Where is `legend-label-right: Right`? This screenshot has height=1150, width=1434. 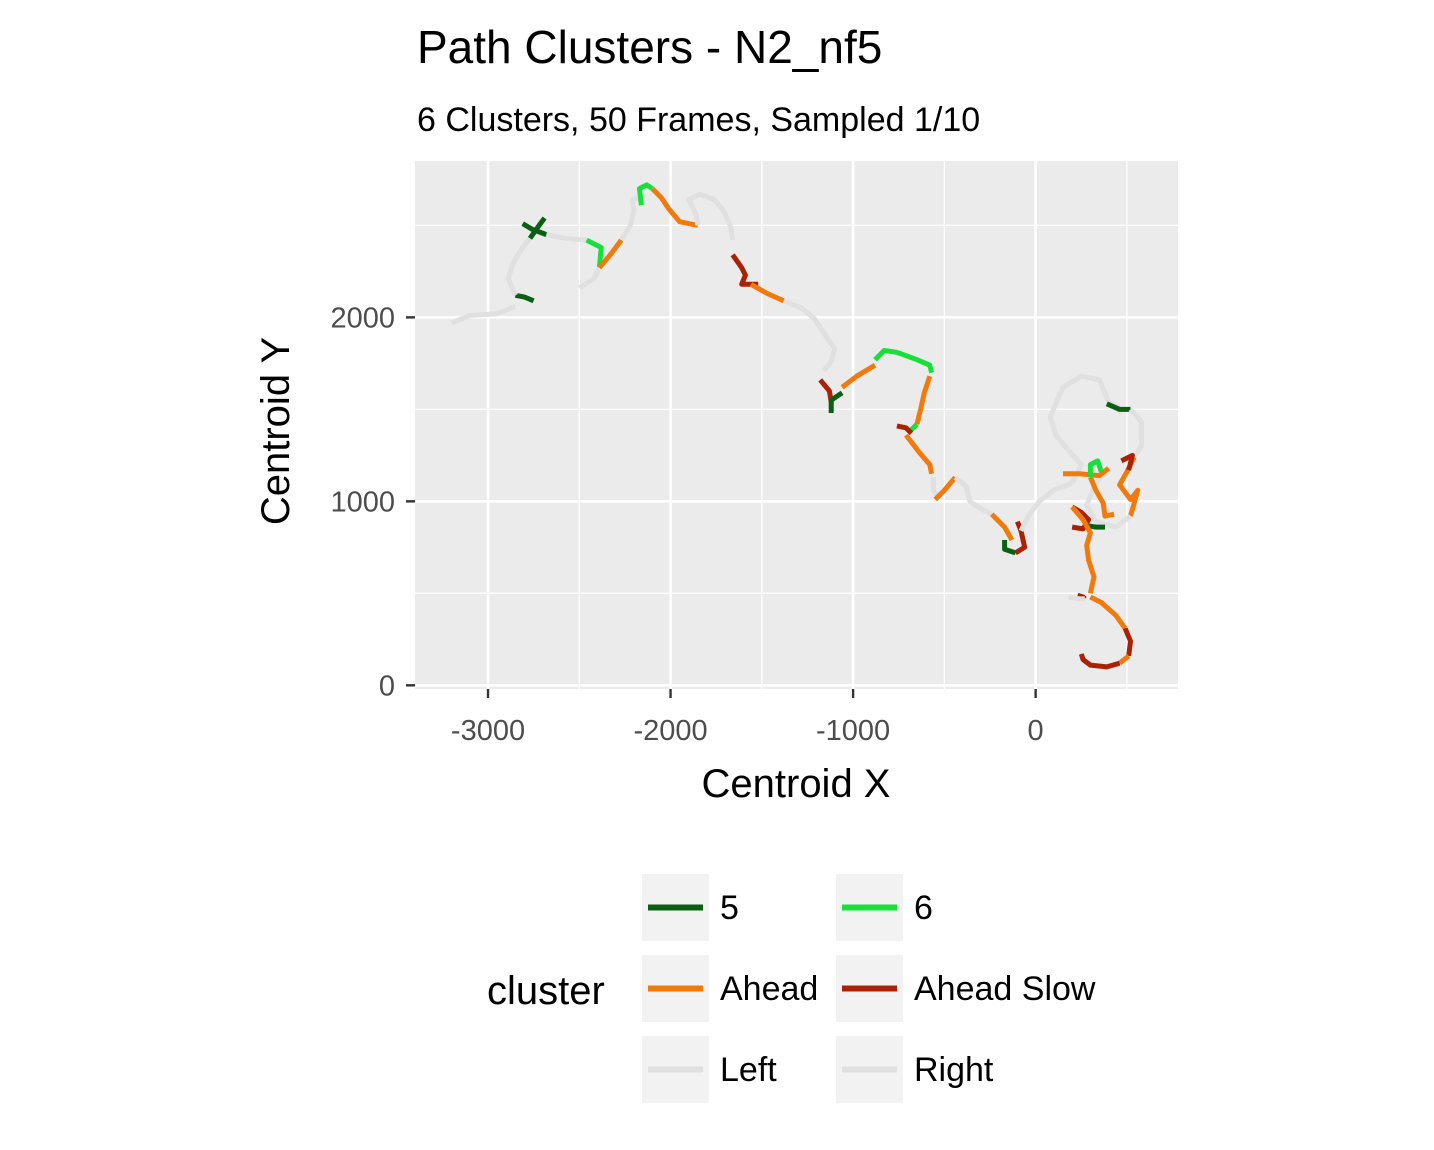 legend-label-right: Right is located at coordinates (954, 1070).